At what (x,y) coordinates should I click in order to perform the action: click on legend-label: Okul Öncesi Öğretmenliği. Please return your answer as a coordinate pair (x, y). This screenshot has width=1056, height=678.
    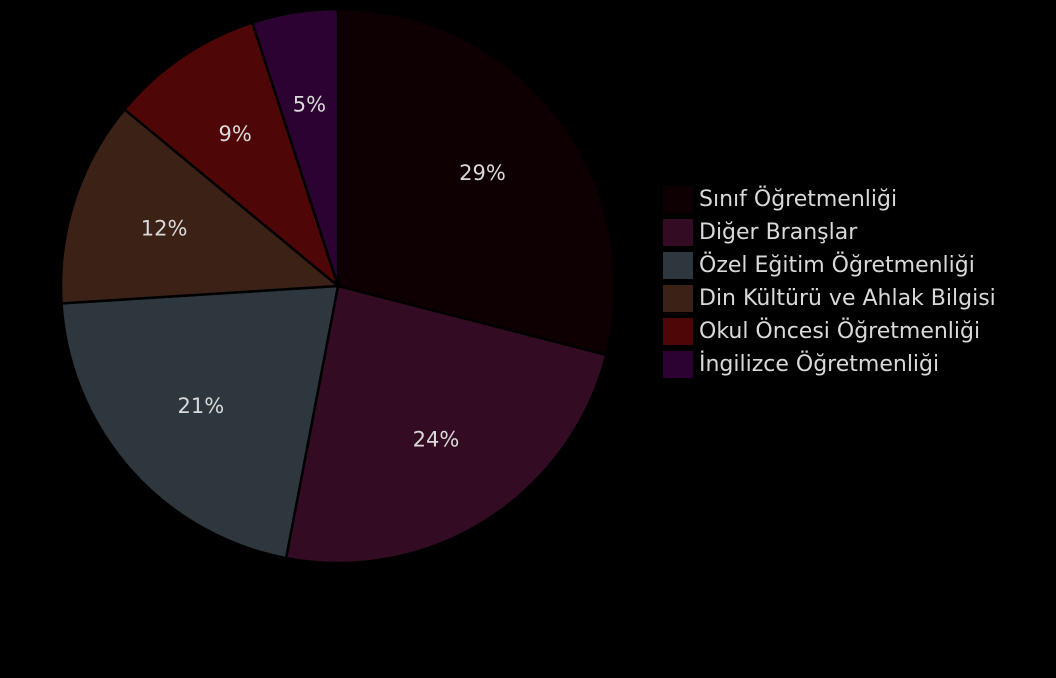
    Looking at the image, I should click on (840, 331).